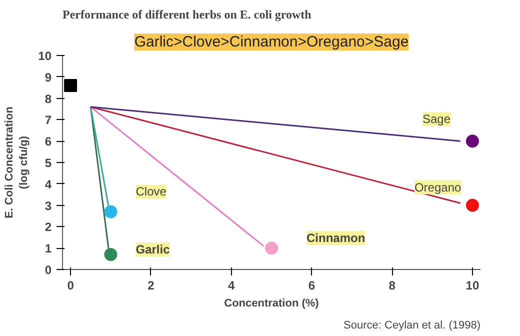 This screenshot has height=336, width=520. I want to click on chart-title: Performance of different herbs on E. coli growth, so click(187, 15).